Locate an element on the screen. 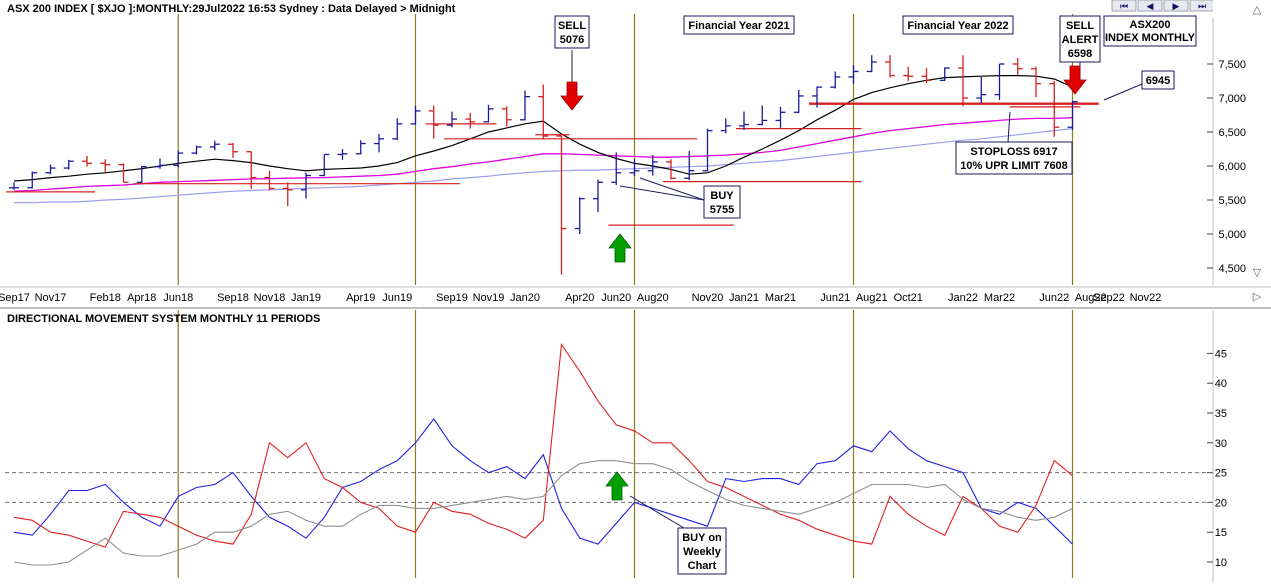 Image resolution: width=1271 pixels, height=588 pixels. nav-next-button: ▶ is located at coordinates (1176, 6).